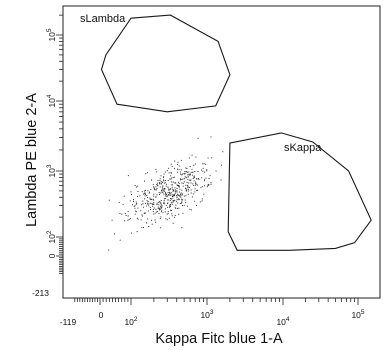 The image size is (384, 350). Describe the element at coordinates (52, 255) in the screenshot. I see `y-tick-label: 0` at that location.